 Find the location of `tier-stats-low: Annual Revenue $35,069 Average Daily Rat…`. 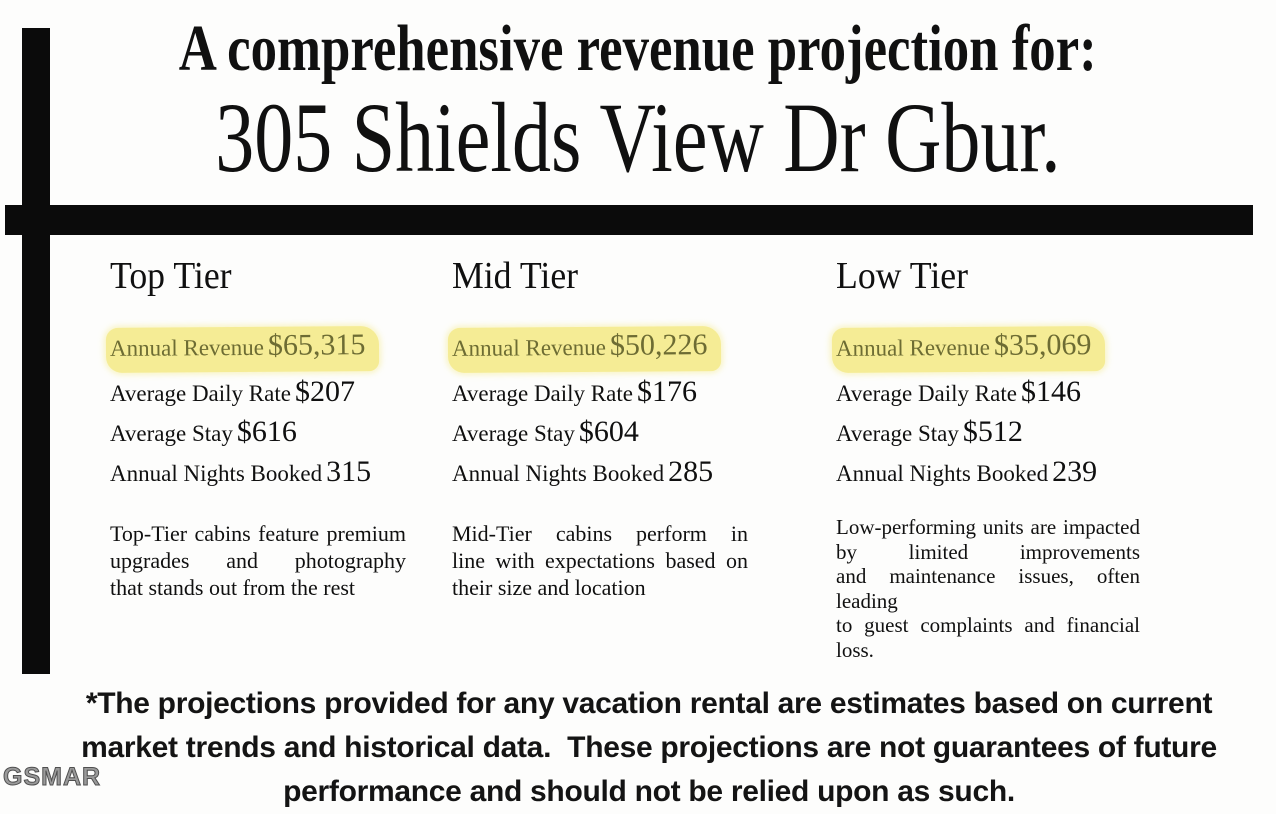

tier-stats-low: Annual Revenue $35,069 Average Daily Rat… is located at coordinates (989, 410).